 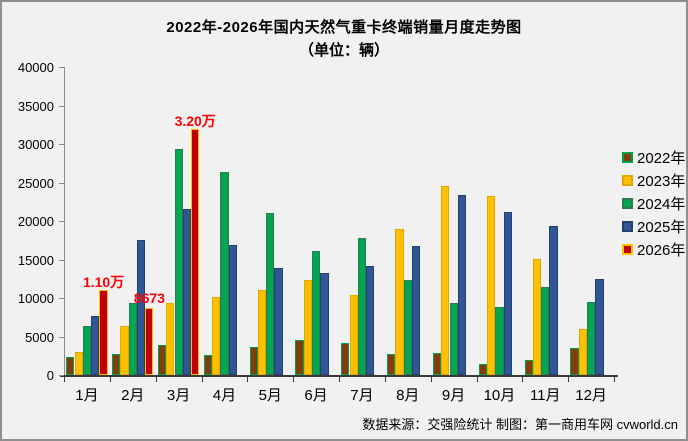 What do you see at coordinates (661, 227) in the screenshot?
I see `legend-label: 2025年` at bounding box center [661, 227].